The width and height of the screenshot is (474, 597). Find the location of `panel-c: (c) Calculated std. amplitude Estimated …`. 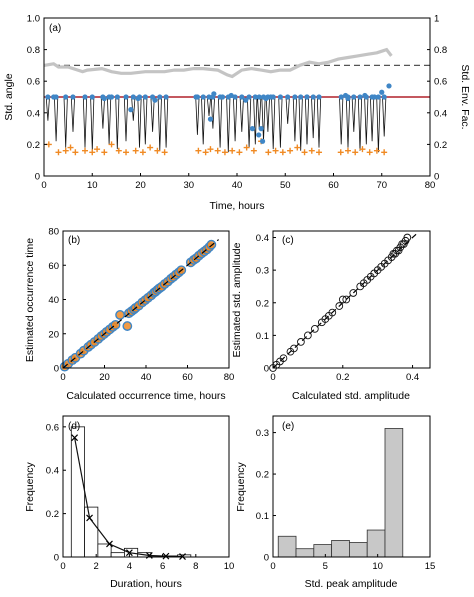

panel-c: (c) Calculated std. amplitude Estimated … is located at coordinates (331, 316).